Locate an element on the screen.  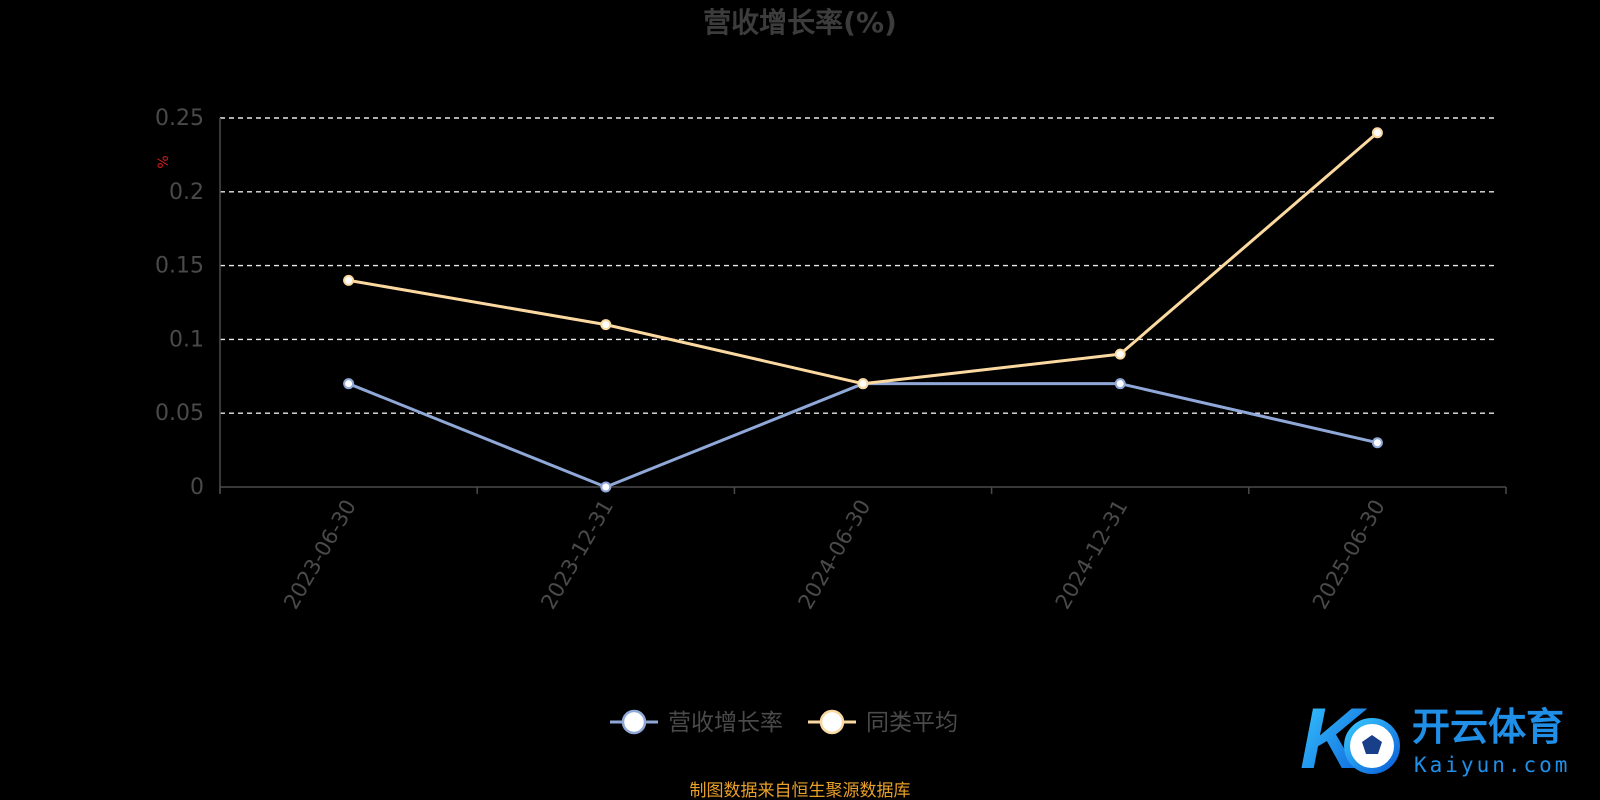
legend-item-1: 营收增长率 is located at coordinates (696, 722).